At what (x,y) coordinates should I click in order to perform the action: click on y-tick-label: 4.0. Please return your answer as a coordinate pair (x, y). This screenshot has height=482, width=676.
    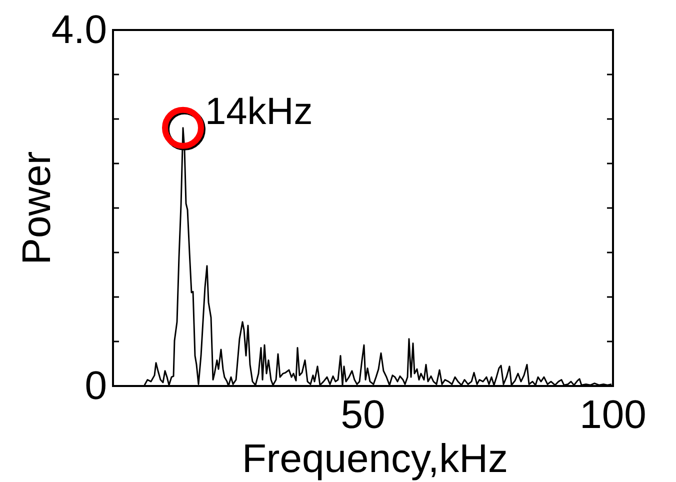
    Looking at the image, I should click on (79, 30).